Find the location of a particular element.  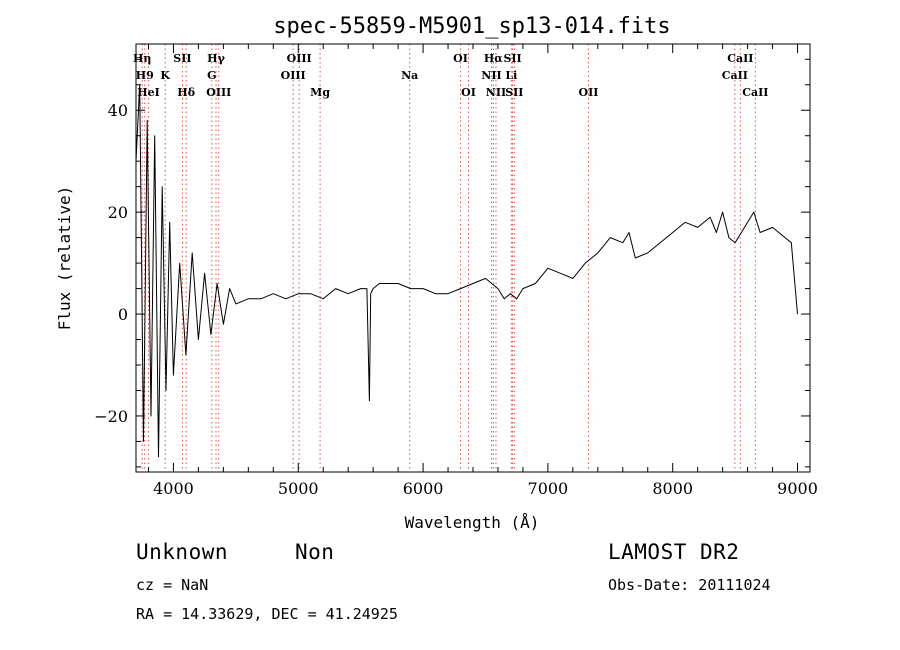

x-tick-label: 8000 is located at coordinates (672, 488).